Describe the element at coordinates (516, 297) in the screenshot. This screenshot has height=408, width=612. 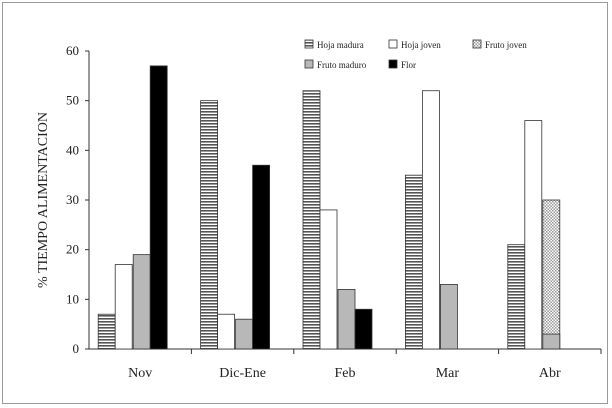
I see `bar-hoja-madura-abr` at that location.